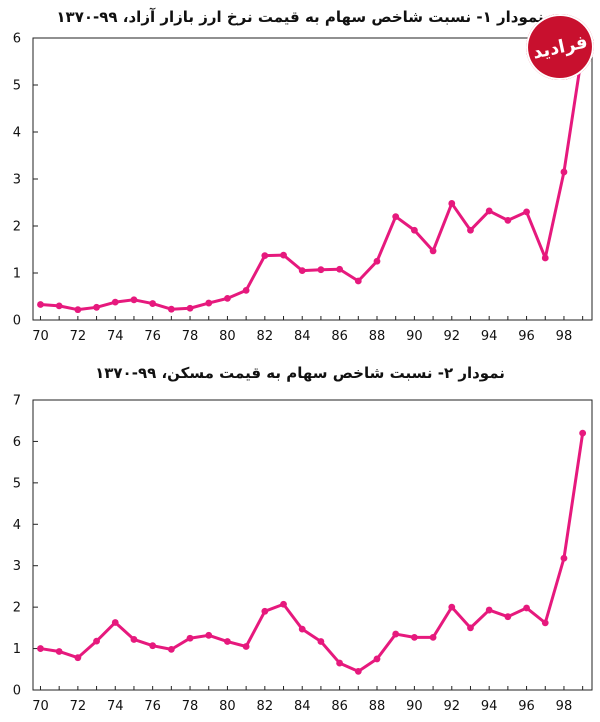 This screenshot has width=600, height=722. What do you see at coordinates (17, 442) in the screenshot?
I see `y-tick-label: 6` at bounding box center [17, 442].